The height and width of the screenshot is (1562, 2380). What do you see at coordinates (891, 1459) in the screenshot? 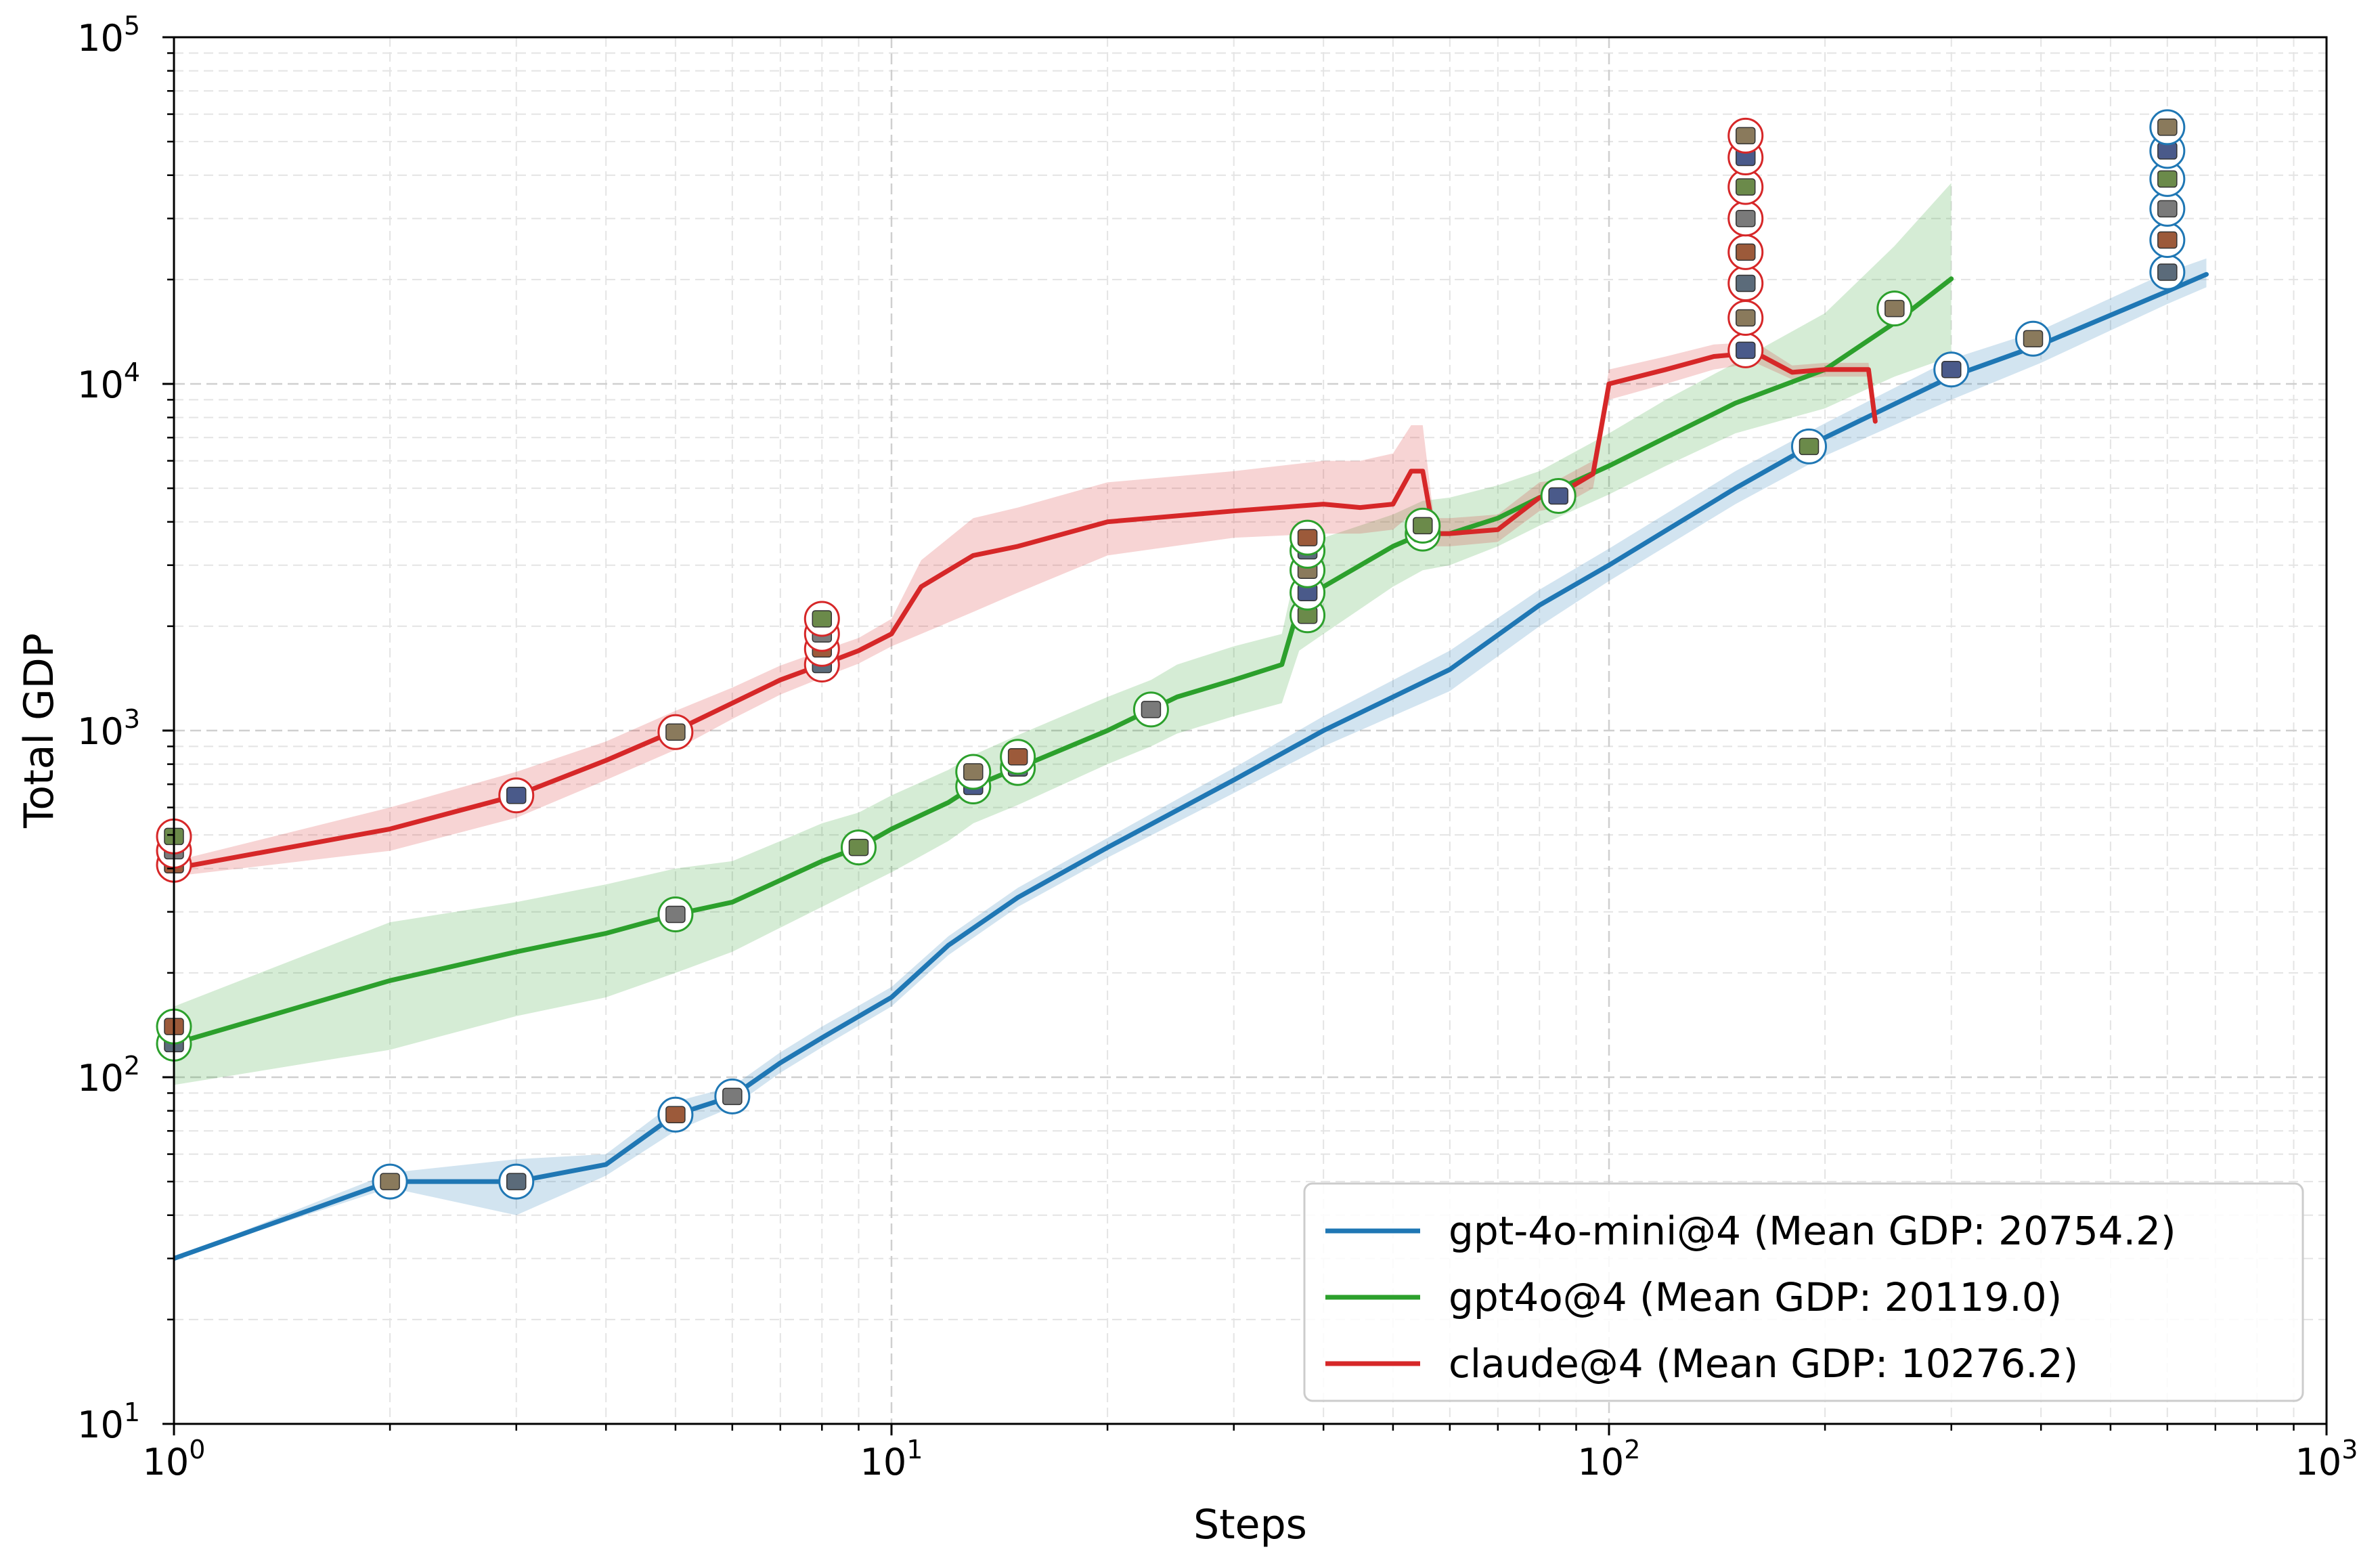
I see `x-tick-label: 10¹` at bounding box center [891, 1459].